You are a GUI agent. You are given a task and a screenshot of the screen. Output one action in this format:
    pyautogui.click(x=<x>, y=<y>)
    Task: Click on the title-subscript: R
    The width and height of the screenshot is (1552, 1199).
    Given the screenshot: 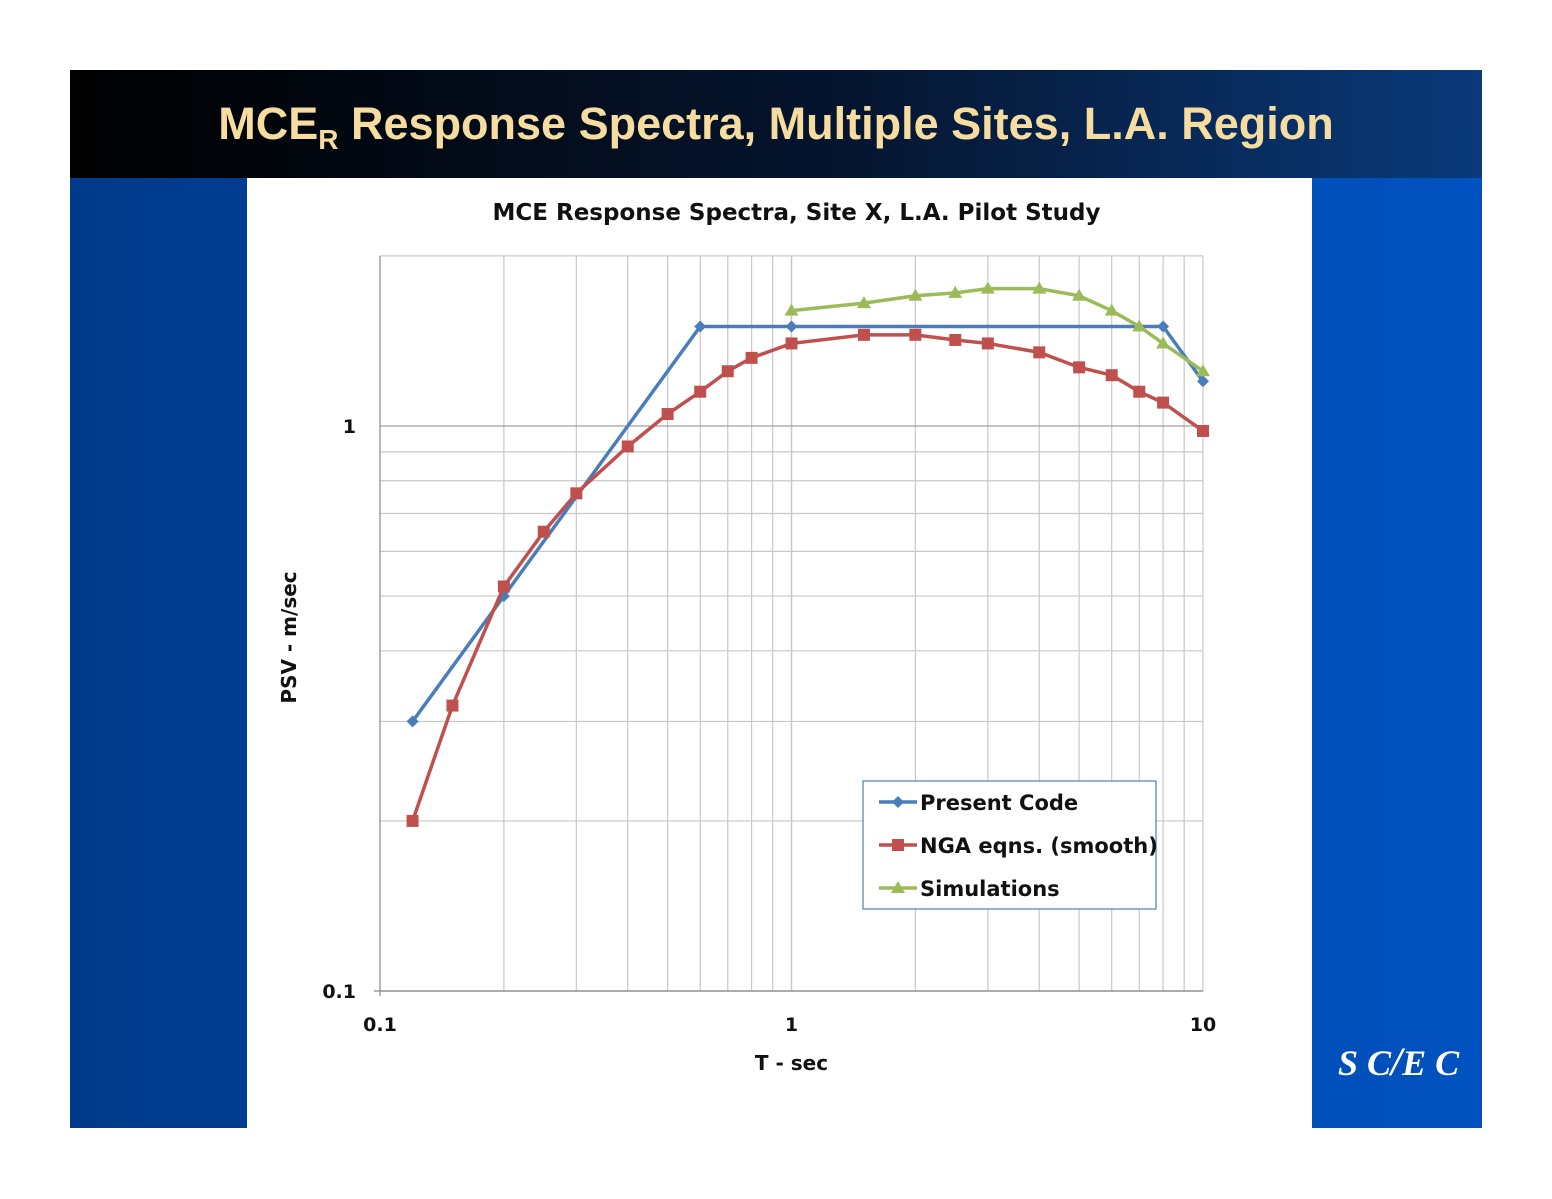 What is the action you would take?
    pyautogui.click(x=328, y=139)
    